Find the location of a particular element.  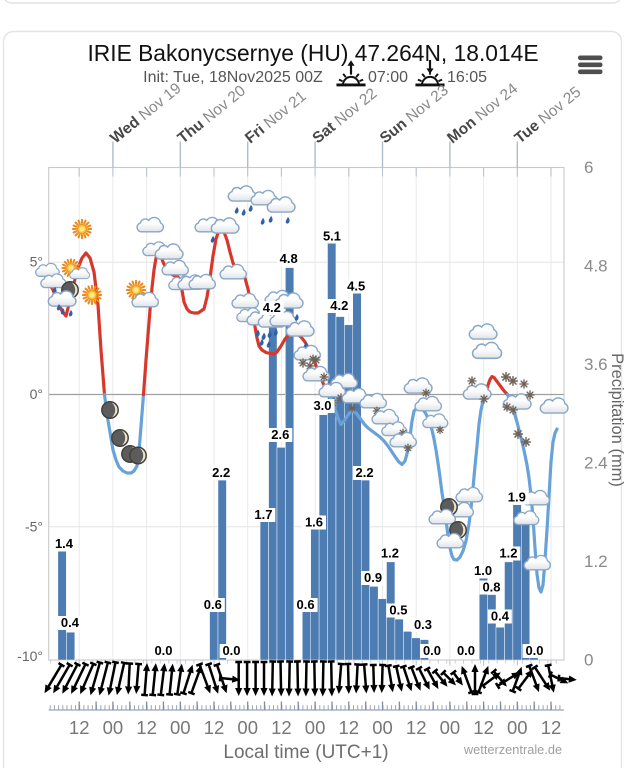

svg-text: 0.8 is located at coordinates (491, 587).